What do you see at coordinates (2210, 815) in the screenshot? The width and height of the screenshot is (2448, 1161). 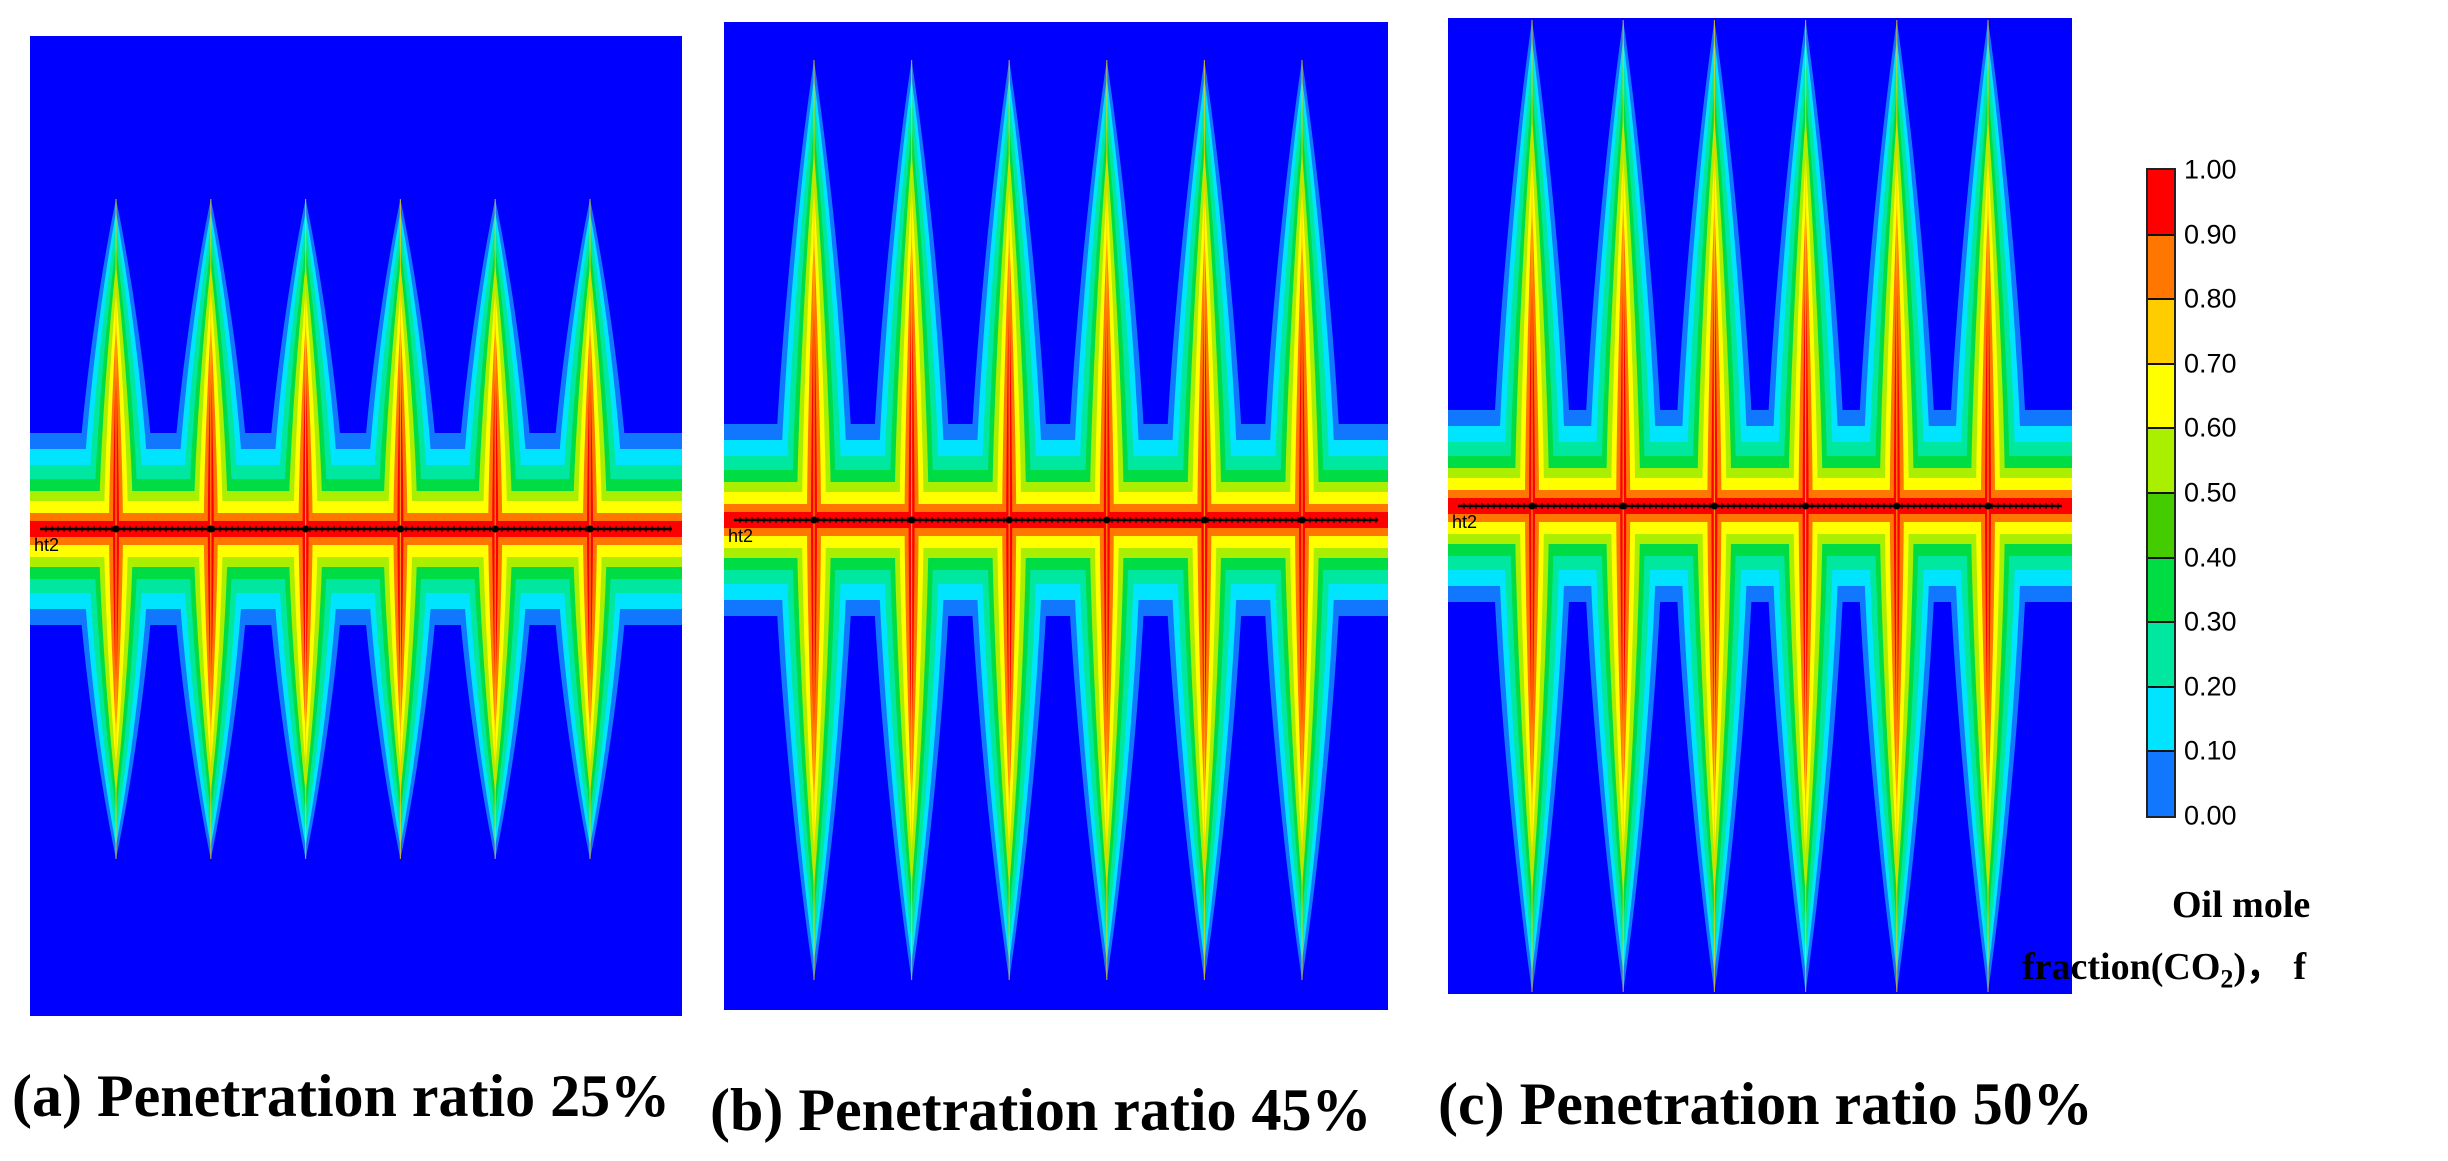 I see `color-scale-tick-label: 0.00` at bounding box center [2210, 815].